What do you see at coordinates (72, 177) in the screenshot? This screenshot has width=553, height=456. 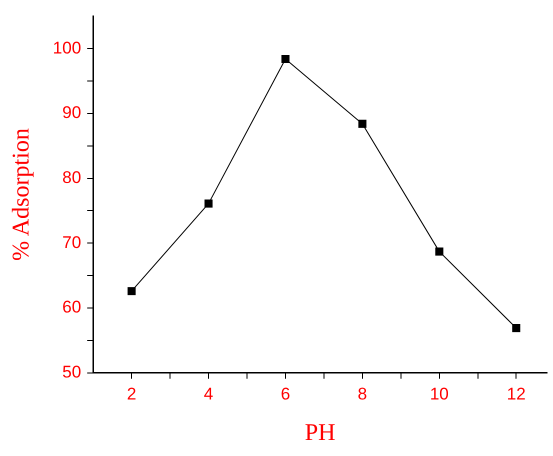 I see `y-tick-label: 80` at bounding box center [72, 177].